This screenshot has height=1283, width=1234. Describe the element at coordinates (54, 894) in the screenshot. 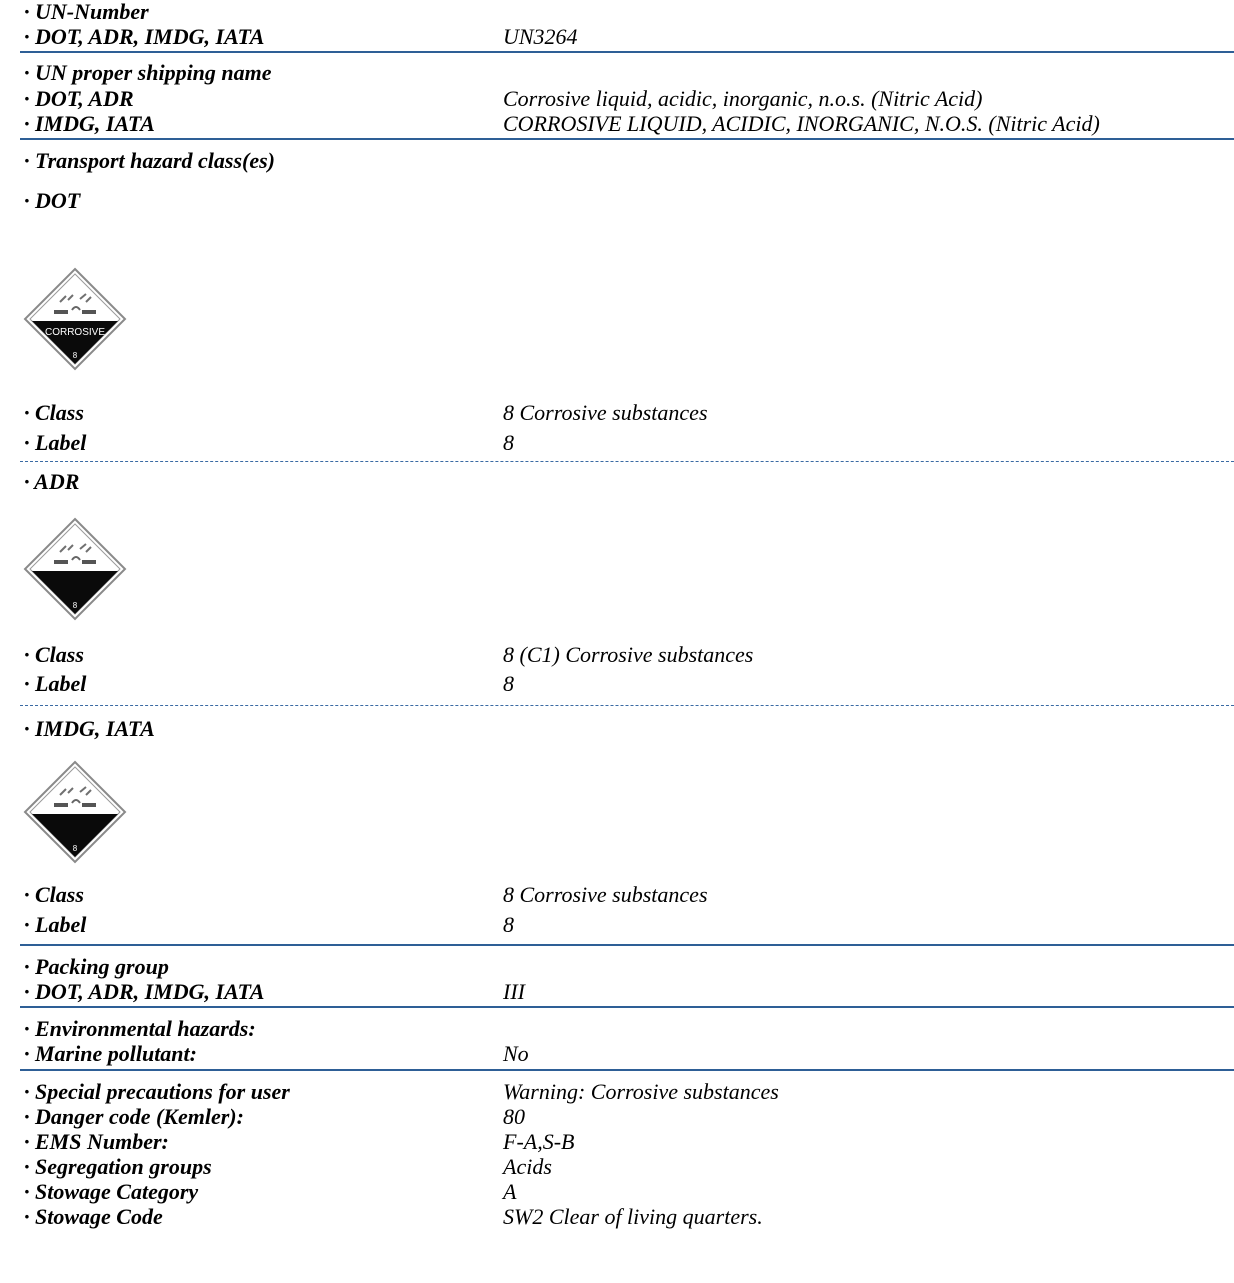

I see `imdg-iata-class-label: · Class` at that location.